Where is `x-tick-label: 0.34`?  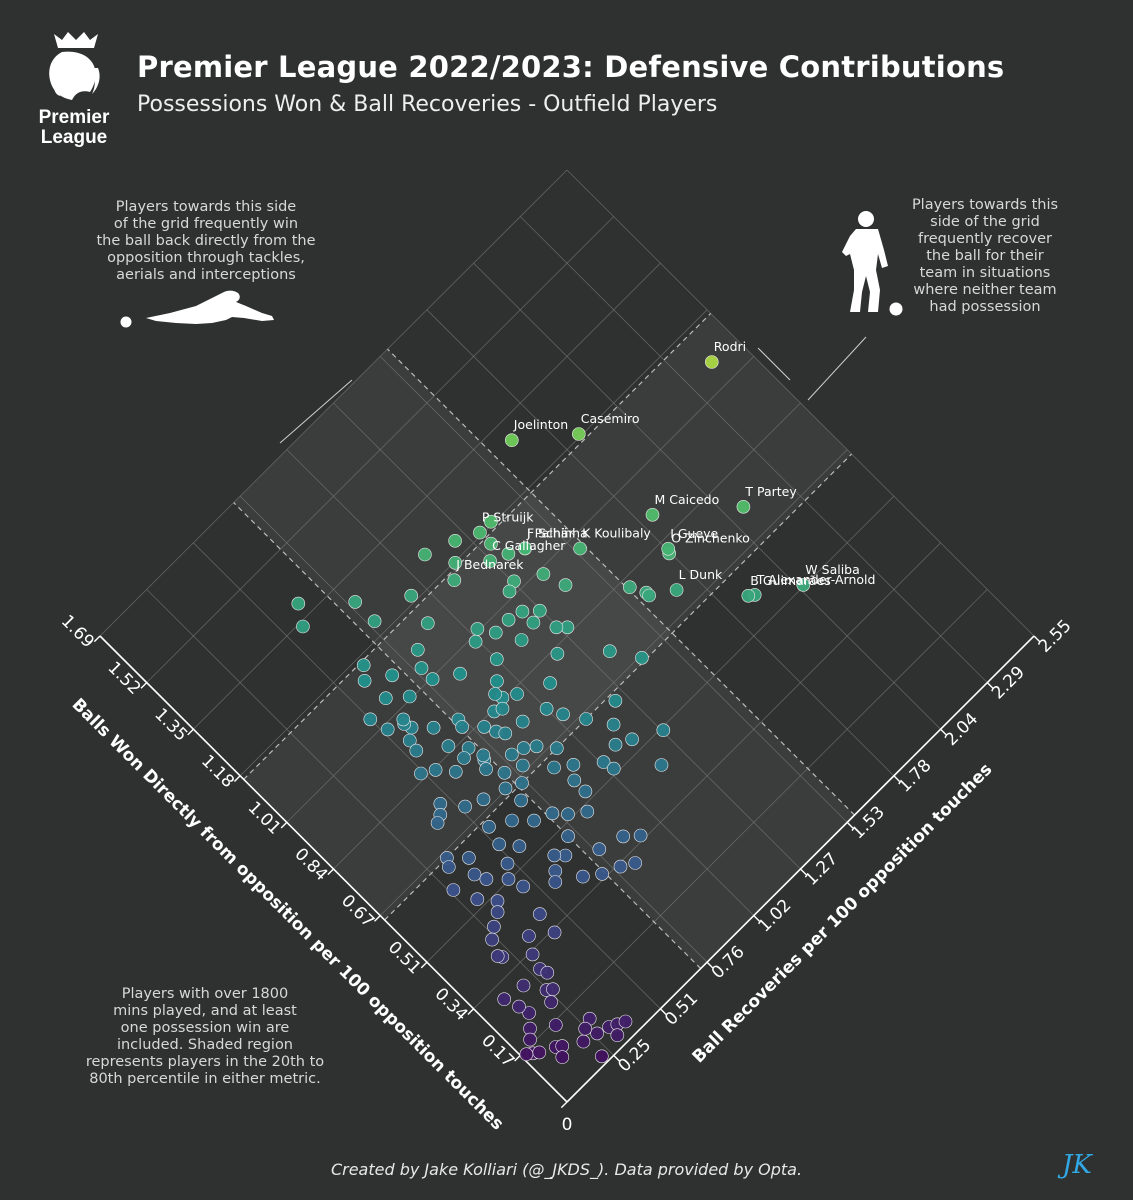 x-tick-label: 0.34 is located at coordinates (451, 1004).